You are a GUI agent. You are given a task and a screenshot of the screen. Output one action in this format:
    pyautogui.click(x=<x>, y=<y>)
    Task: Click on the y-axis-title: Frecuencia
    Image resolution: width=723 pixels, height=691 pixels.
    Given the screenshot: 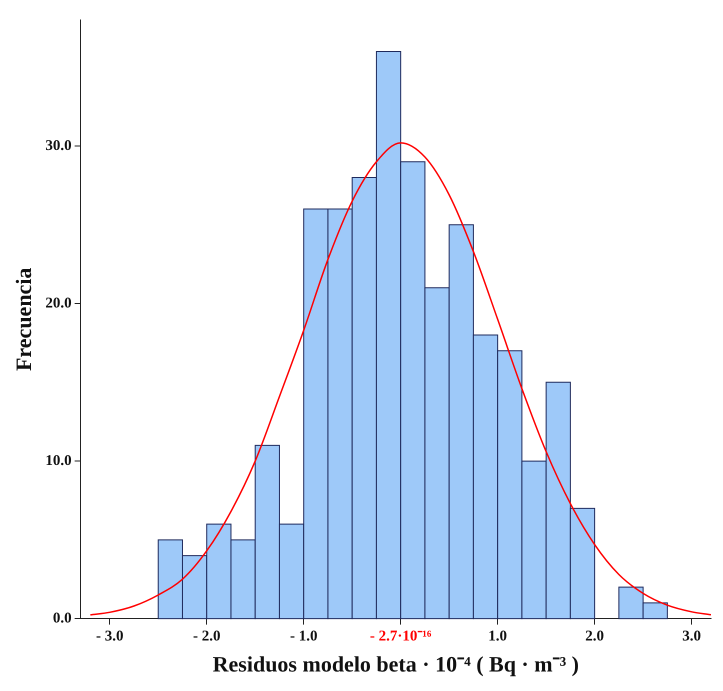 What is the action you would take?
    pyautogui.click(x=23, y=320)
    